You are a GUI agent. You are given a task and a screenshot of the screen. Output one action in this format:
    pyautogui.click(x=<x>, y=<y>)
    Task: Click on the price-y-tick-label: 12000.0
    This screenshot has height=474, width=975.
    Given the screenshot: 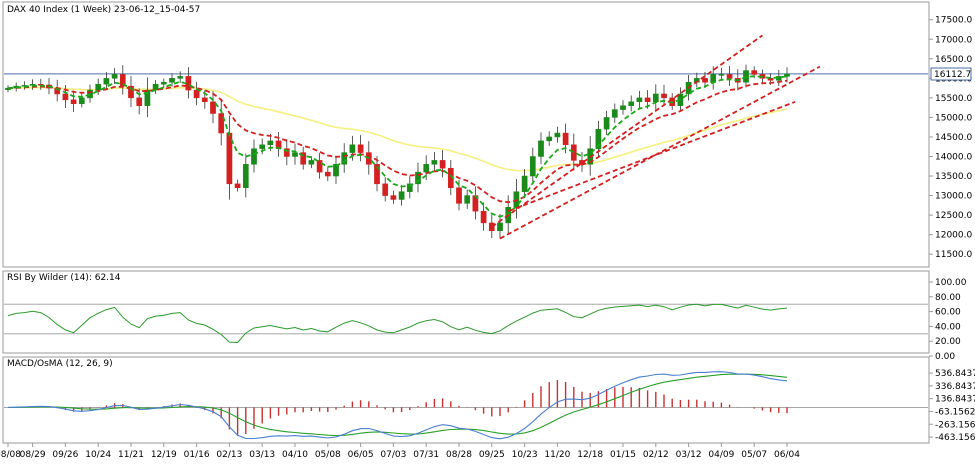 What is the action you would take?
    pyautogui.click(x=953, y=236)
    